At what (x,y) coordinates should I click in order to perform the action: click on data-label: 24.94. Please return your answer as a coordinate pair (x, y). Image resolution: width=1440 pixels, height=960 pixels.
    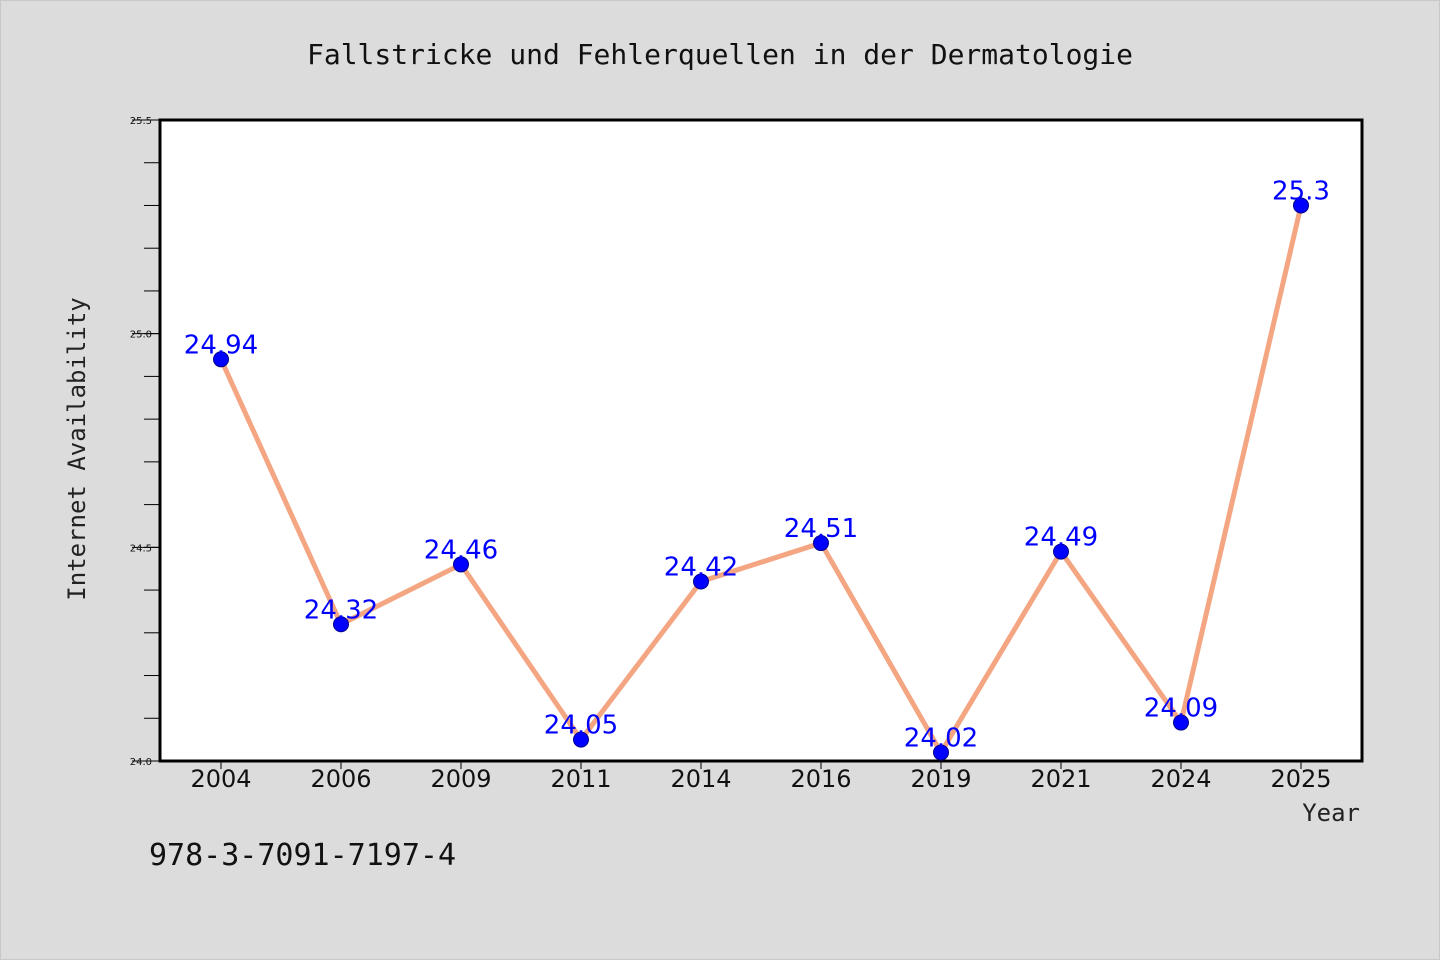
    Looking at the image, I should click on (221, 345).